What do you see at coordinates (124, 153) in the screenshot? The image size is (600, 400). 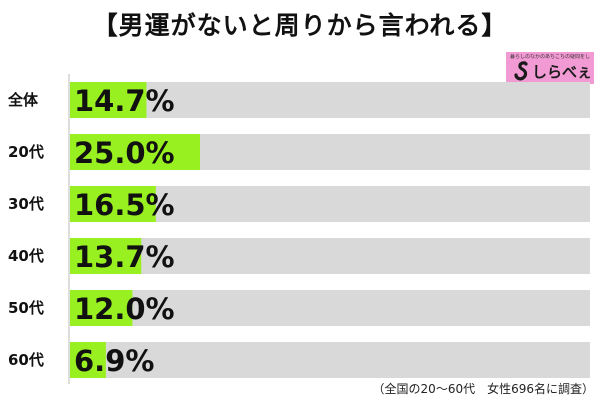 I see `value-label: 25.0%` at bounding box center [124, 153].